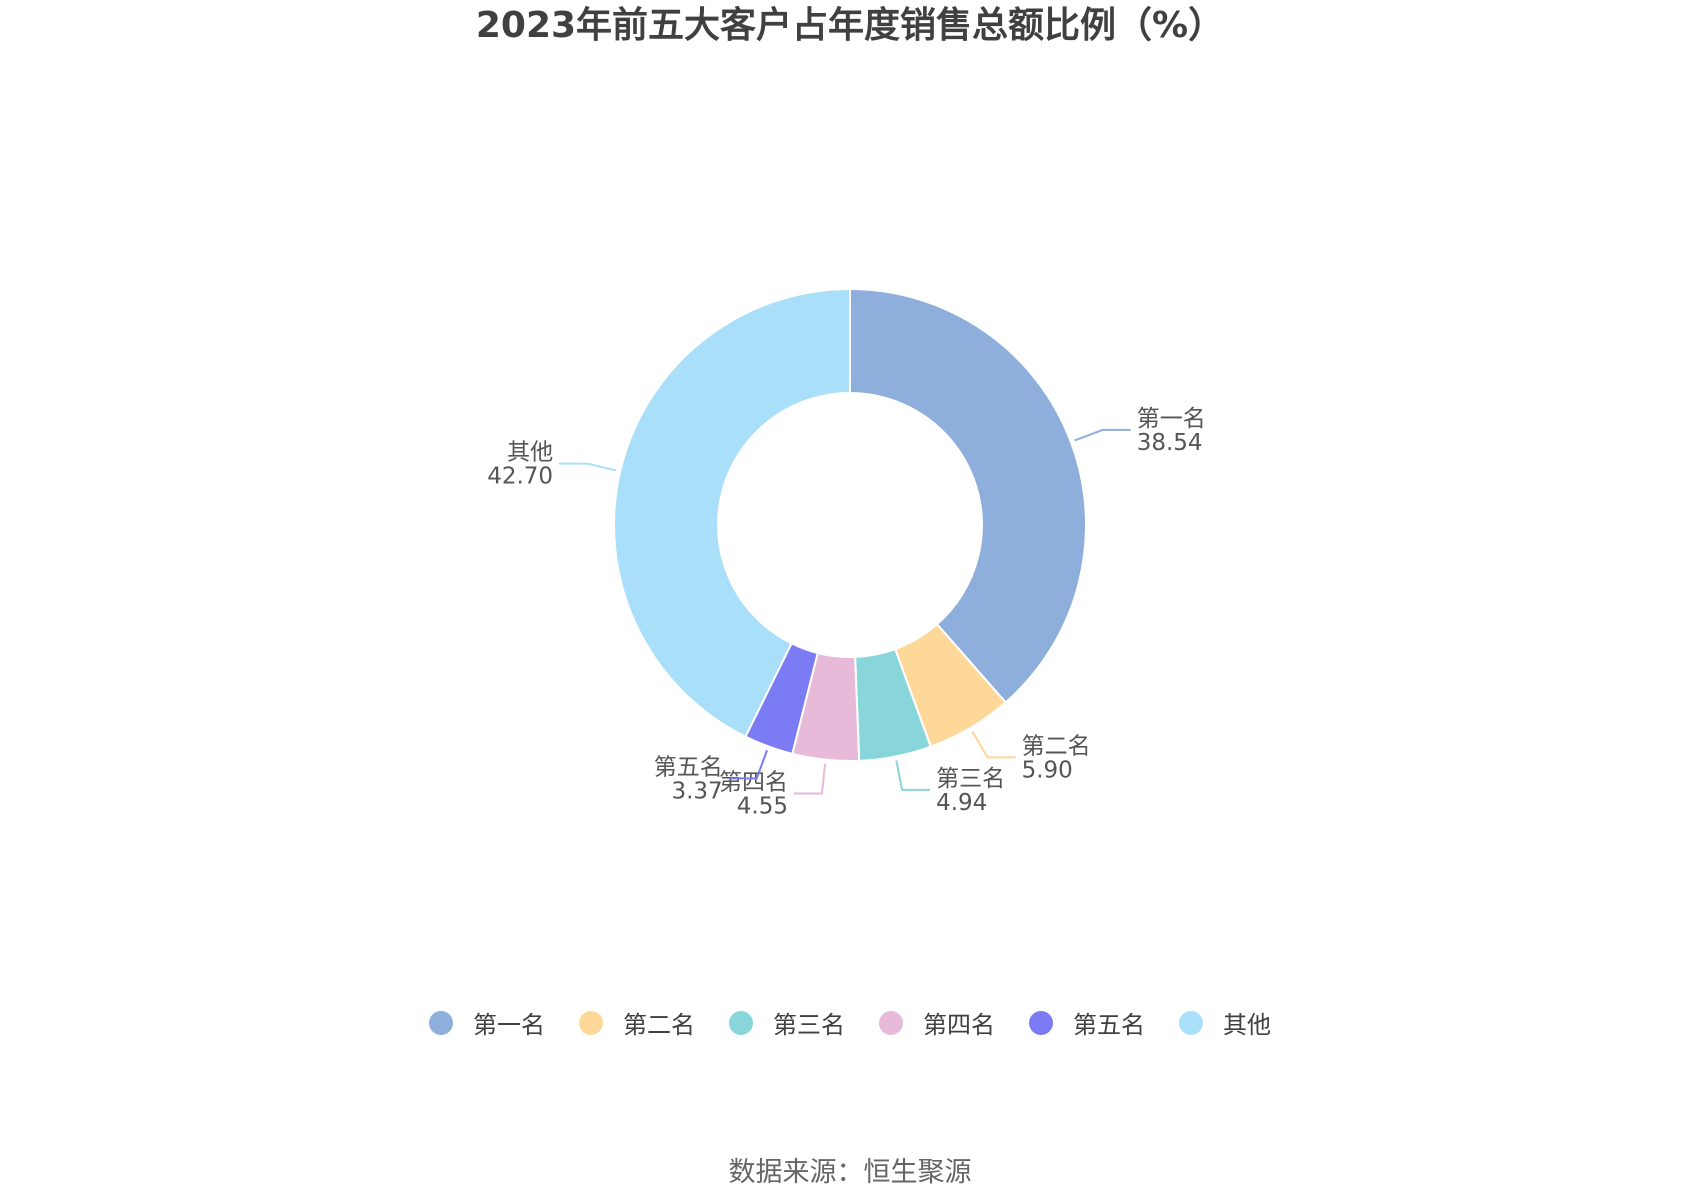  What do you see at coordinates (762, 807) in the screenshot?
I see `slice-label-value-4: 4.55` at bounding box center [762, 807].